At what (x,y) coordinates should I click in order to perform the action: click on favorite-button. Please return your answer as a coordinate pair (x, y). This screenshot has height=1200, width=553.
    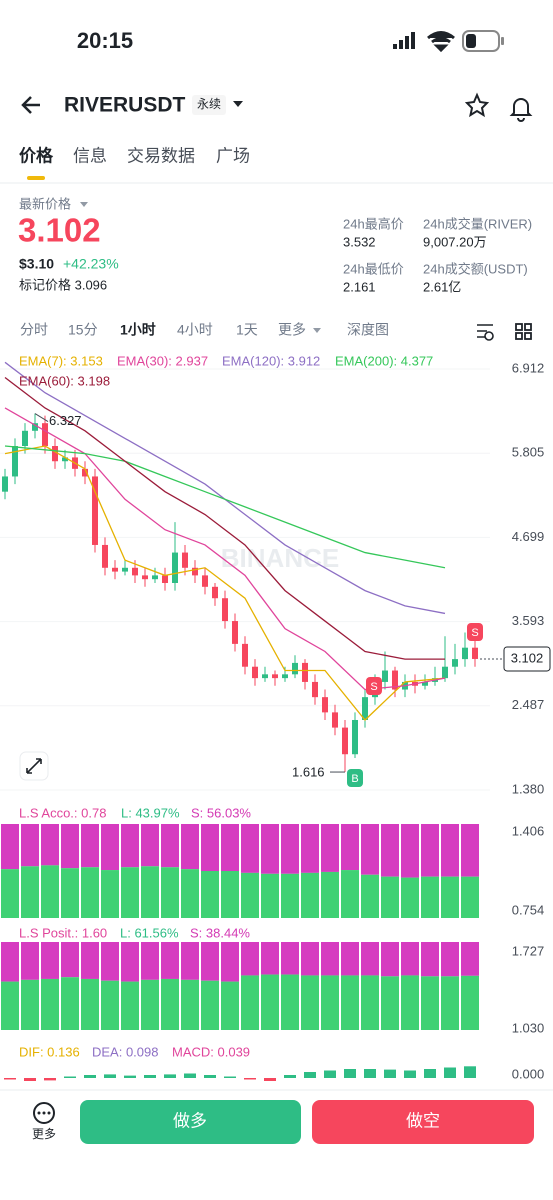
    Looking at the image, I should click on (477, 105).